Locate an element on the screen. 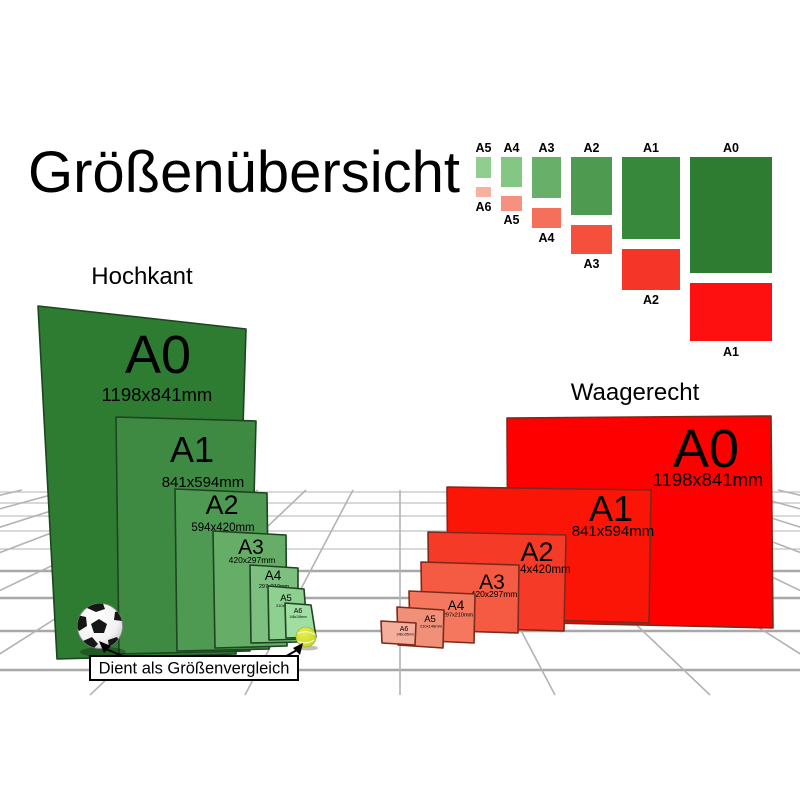 Image resolution: width=800 pixels, height=800 pixels. panel-dims: 210x148mm is located at coordinates (431, 626).